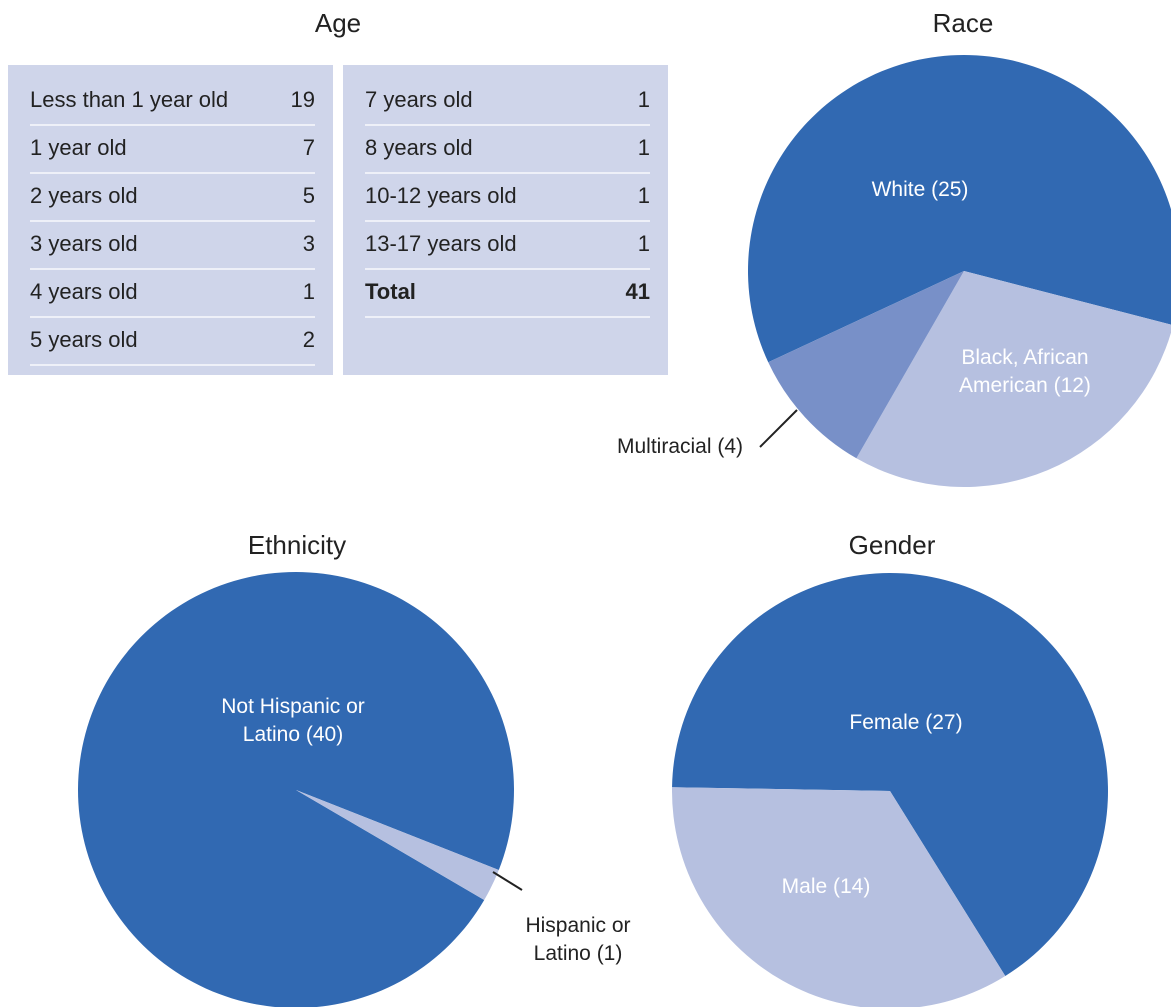 This screenshot has height=1007, width=1171. What do you see at coordinates (390, 291) in the screenshot?
I see `row-label: Total` at bounding box center [390, 291].